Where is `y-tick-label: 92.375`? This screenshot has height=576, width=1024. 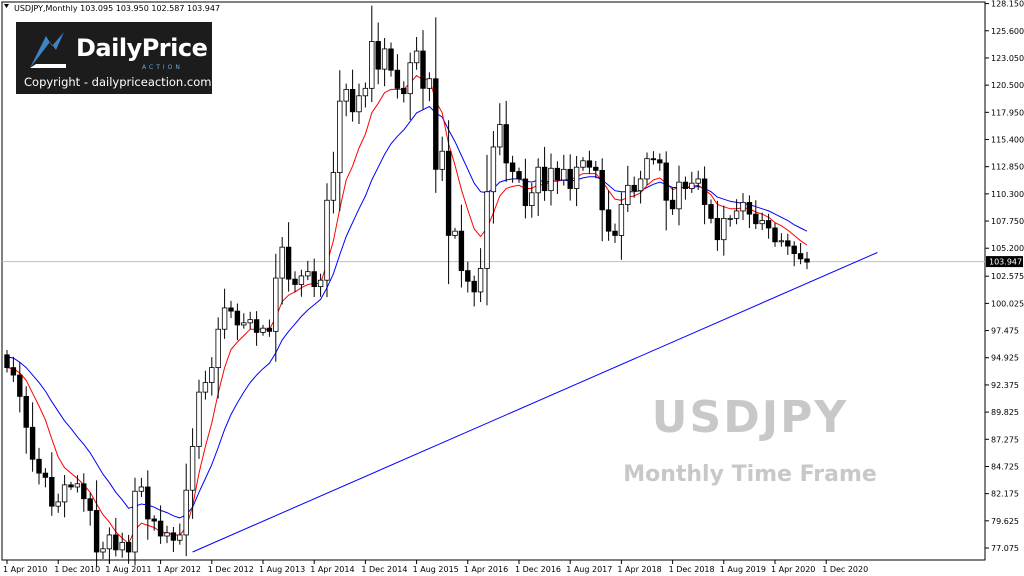 y-tick-label: 92.375 is located at coordinates (1005, 385).